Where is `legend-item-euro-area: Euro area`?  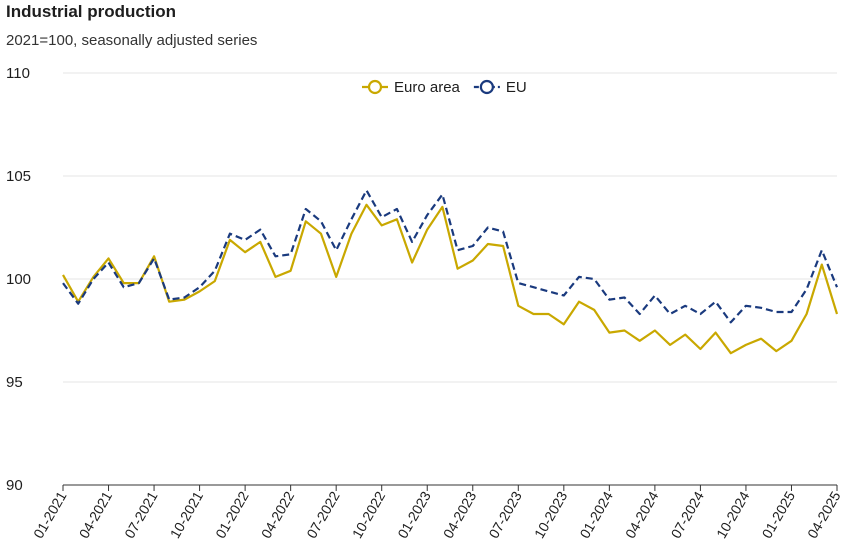 legend-item-euro-area: Euro area is located at coordinates (411, 87).